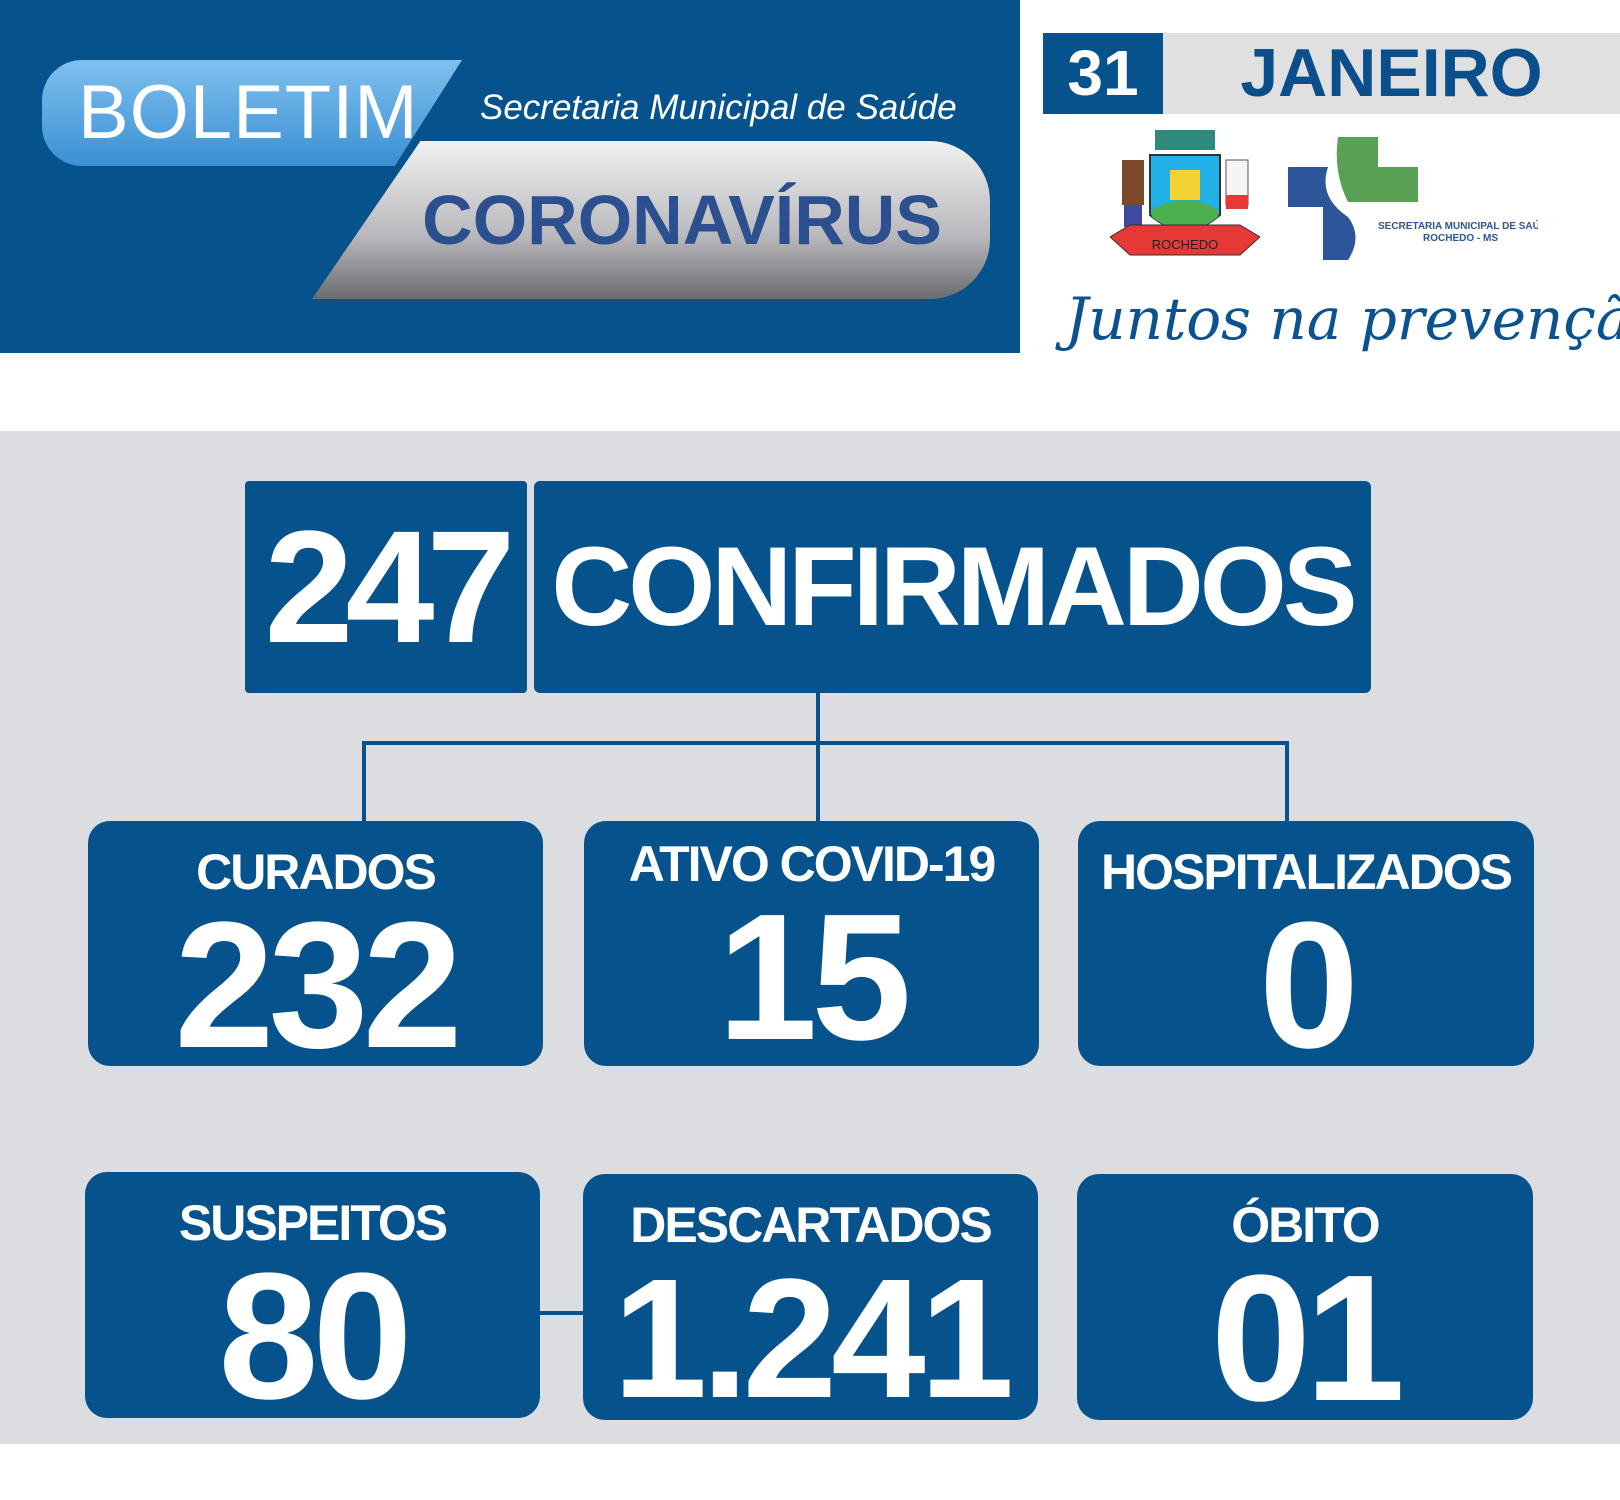  I want to click on stat-card-curados: CURADOS 232, so click(315, 948).